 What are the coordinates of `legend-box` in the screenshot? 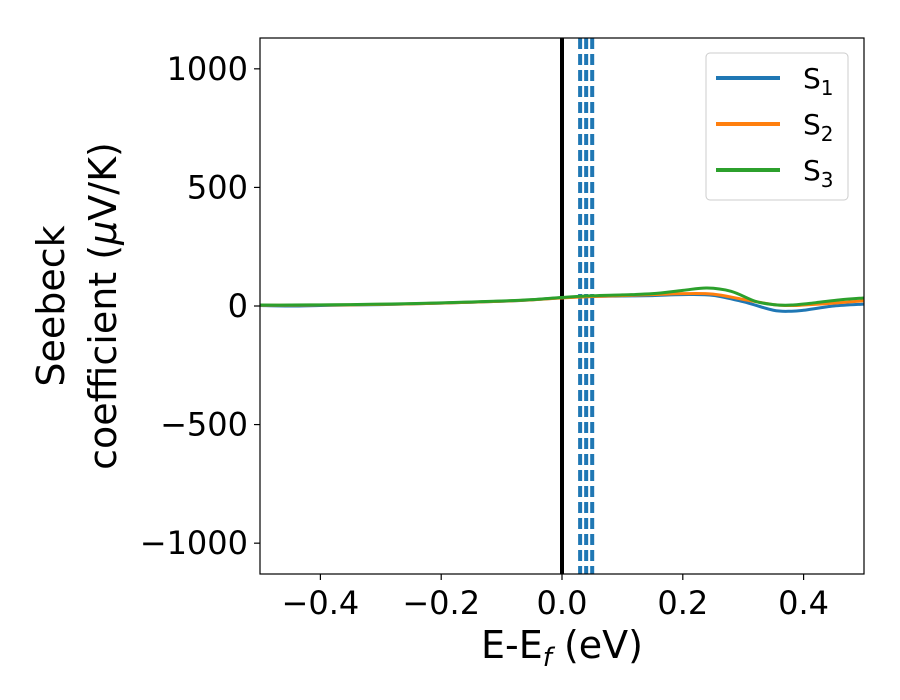 It's located at (777, 126).